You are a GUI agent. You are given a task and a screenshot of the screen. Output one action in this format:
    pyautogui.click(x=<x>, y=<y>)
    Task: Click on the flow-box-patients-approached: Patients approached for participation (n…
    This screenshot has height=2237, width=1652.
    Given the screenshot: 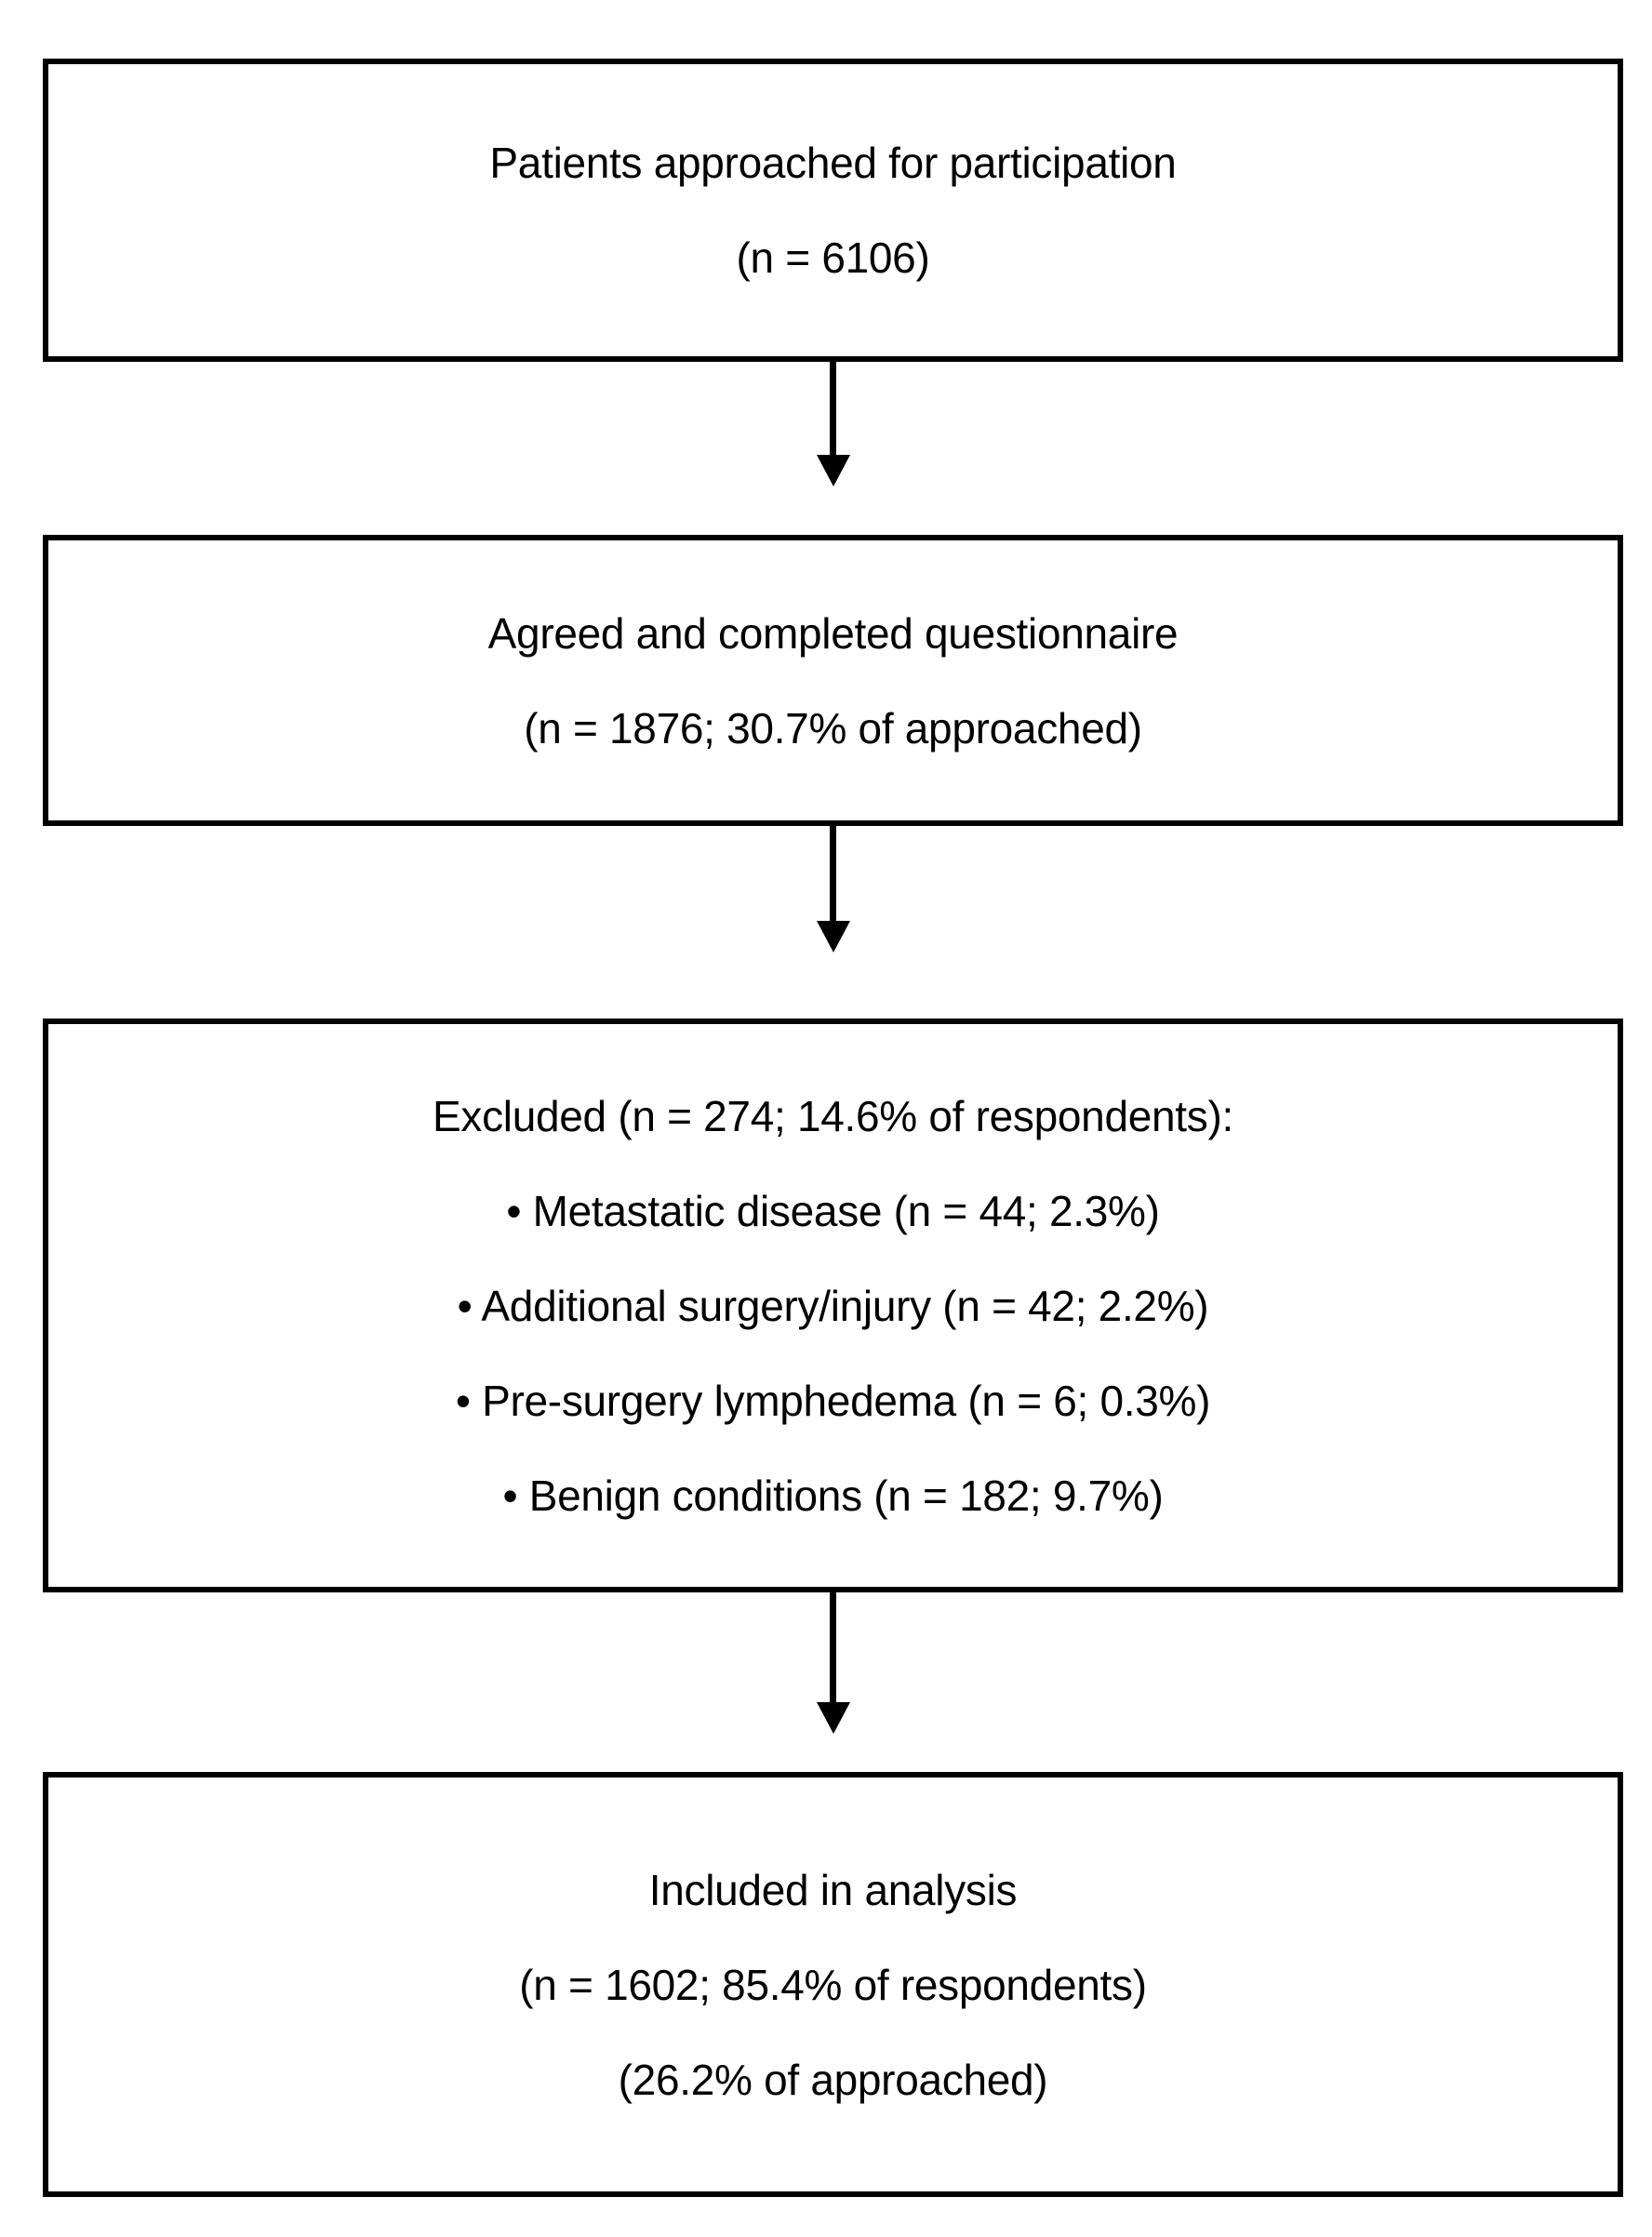 What is the action you would take?
    pyautogui.click(x=833, y=210)
    